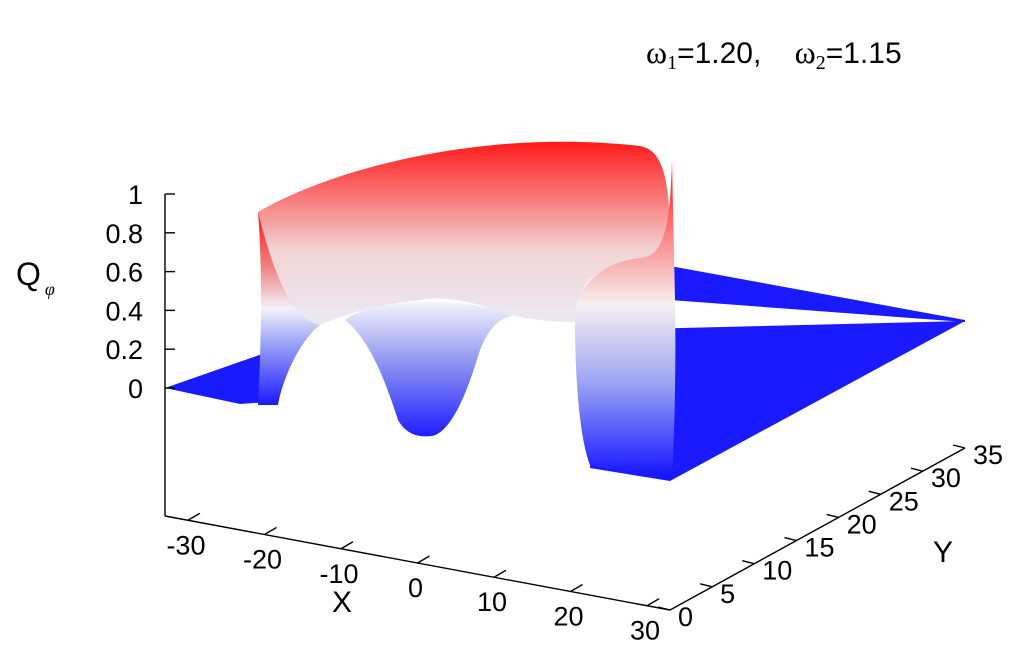  Describe the element at coordinates (185, 545) in the screenshot. I see `x-tick-label: -30` at that location.